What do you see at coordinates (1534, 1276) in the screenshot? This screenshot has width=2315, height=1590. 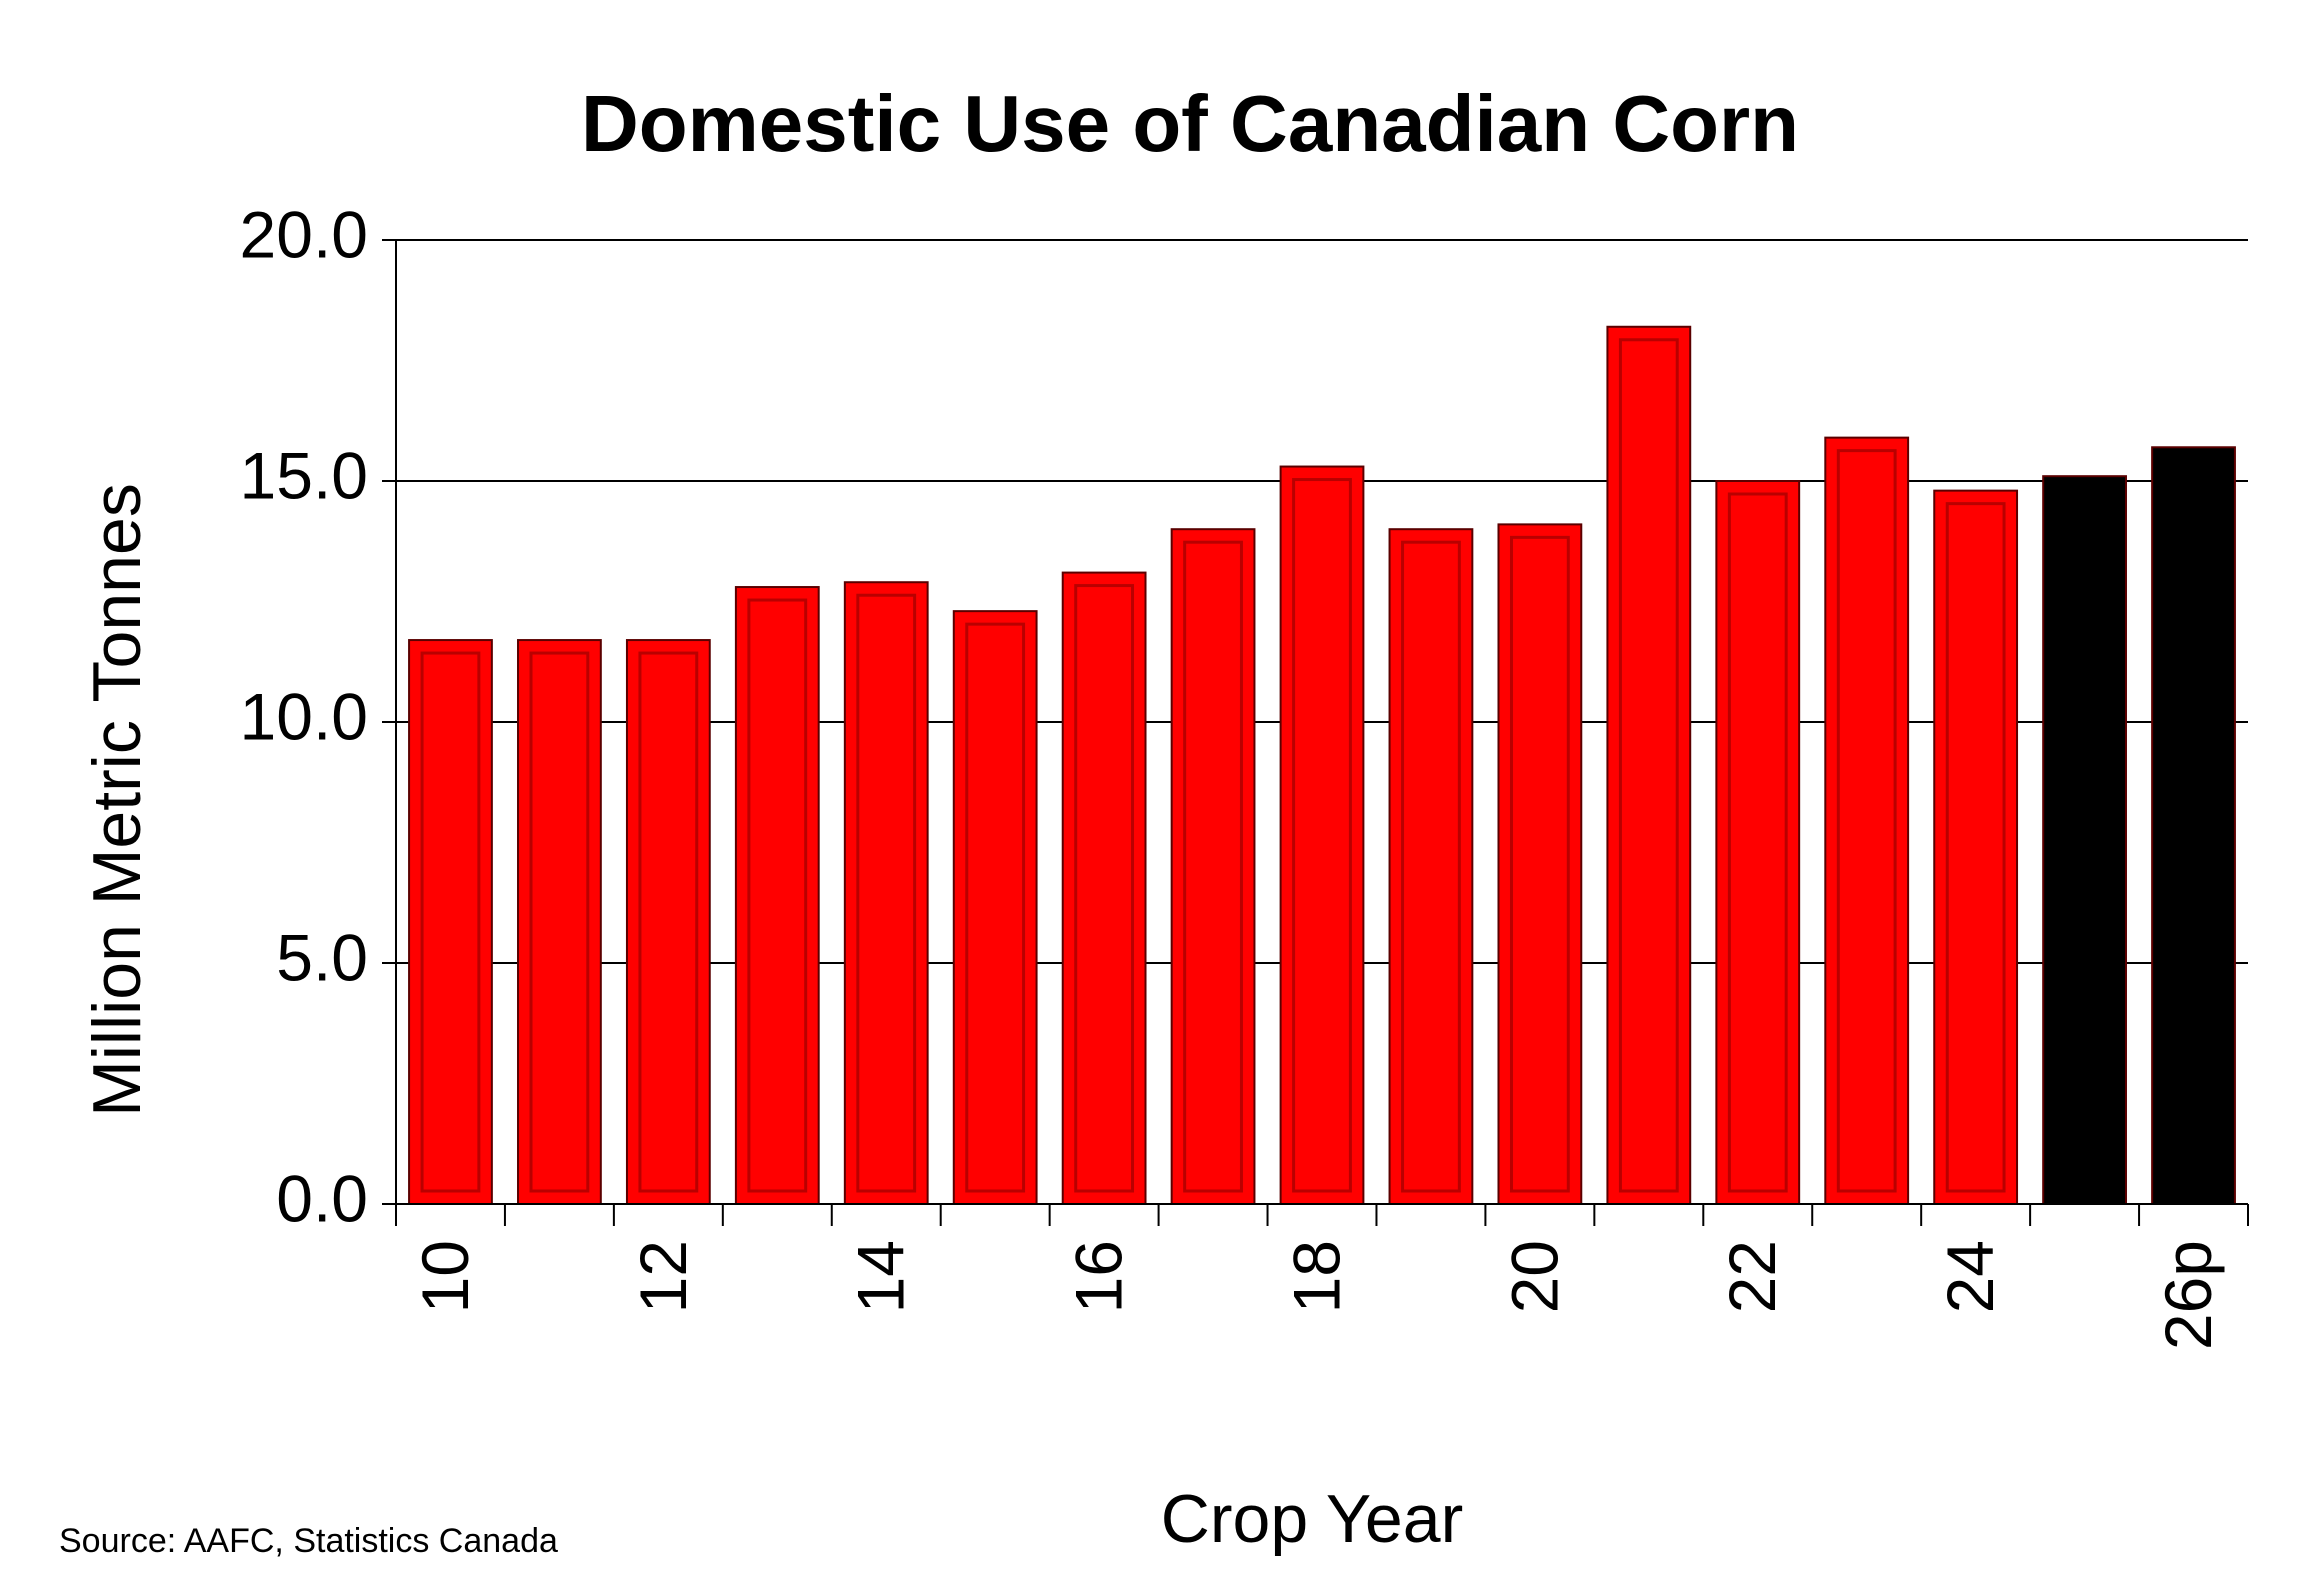 I see `x-tick-label: 20` at bounding box center [1534, 1276].